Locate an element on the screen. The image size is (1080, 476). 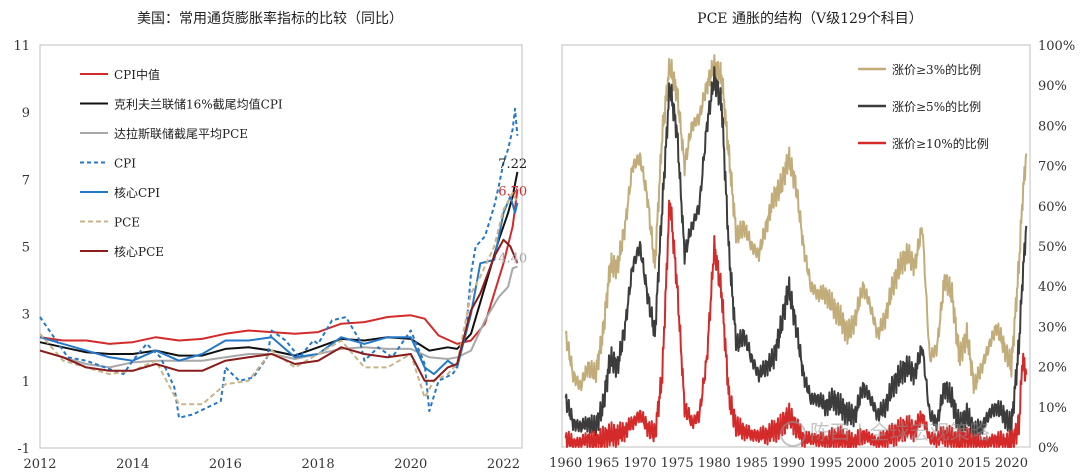
right-legend-label: 涨价≥10%的比例 is located at coordinates (940, 143).